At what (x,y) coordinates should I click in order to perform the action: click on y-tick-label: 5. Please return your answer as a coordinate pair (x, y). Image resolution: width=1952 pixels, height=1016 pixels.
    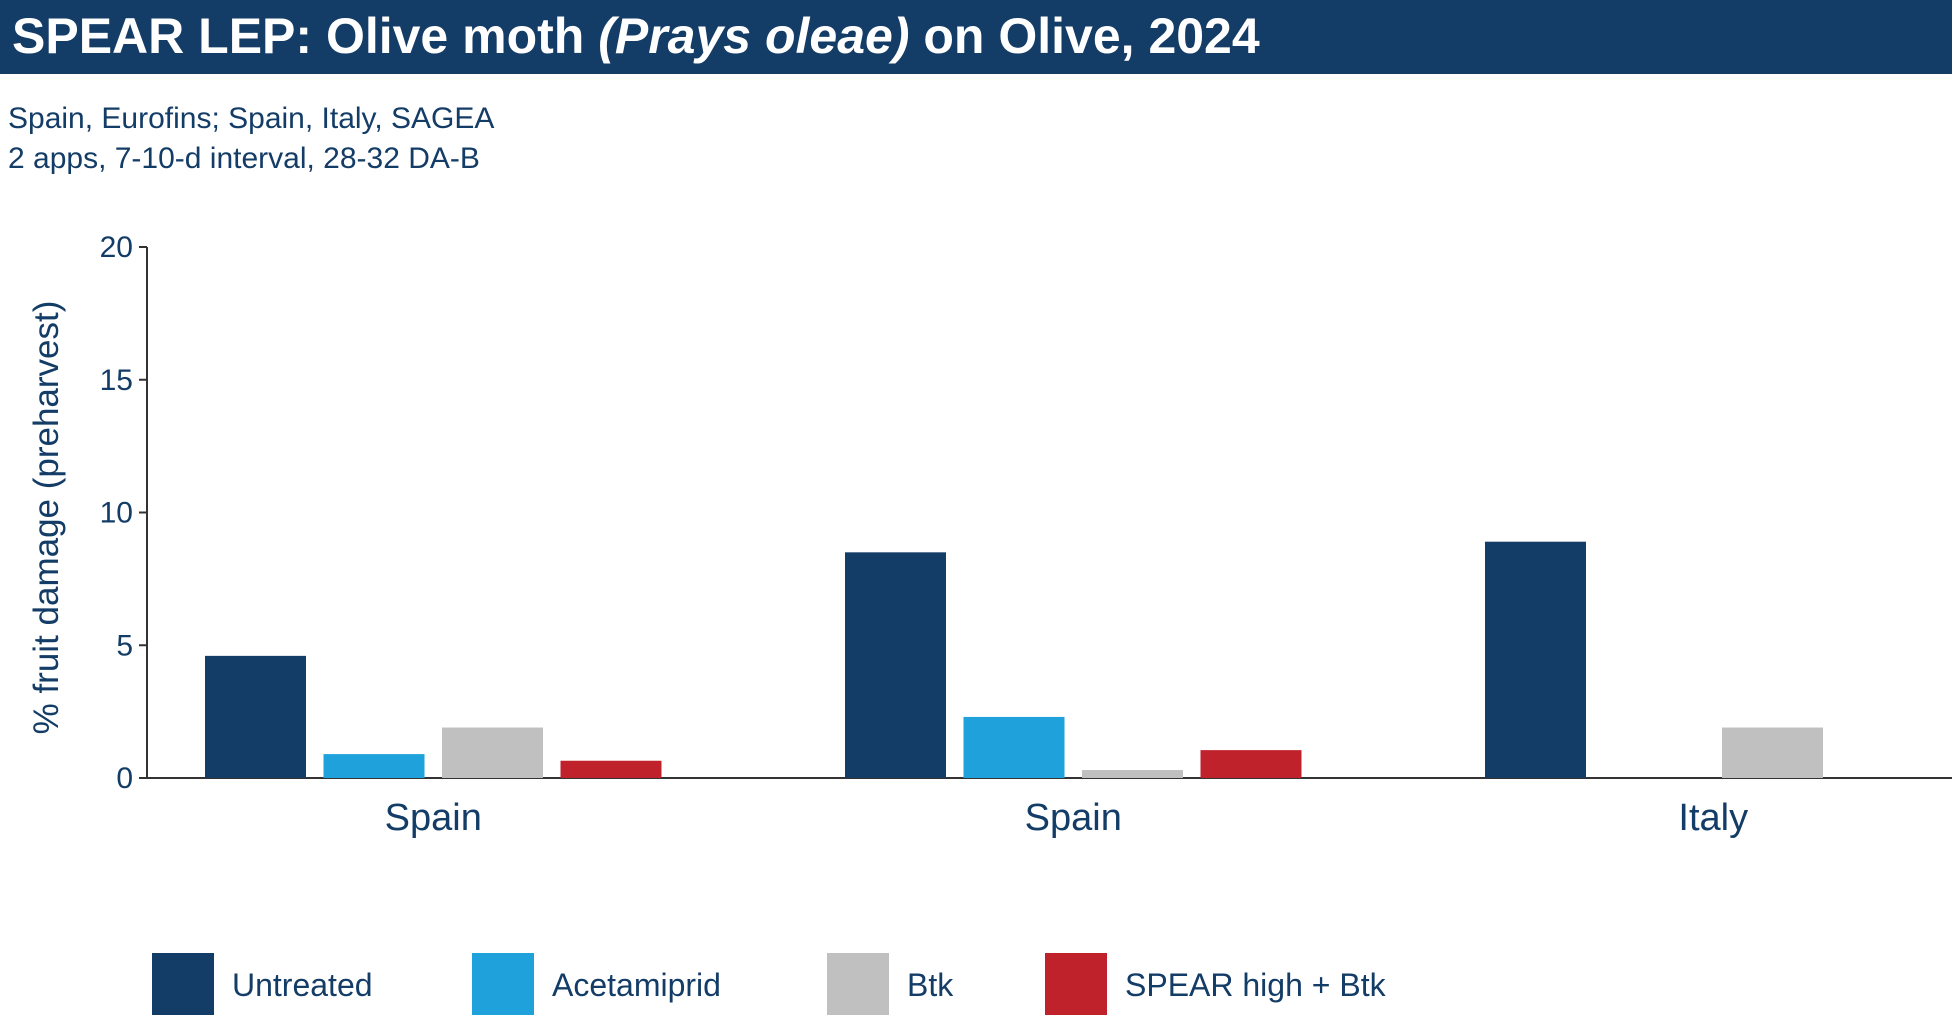
    Looking at the image, I should click on (124, 645).